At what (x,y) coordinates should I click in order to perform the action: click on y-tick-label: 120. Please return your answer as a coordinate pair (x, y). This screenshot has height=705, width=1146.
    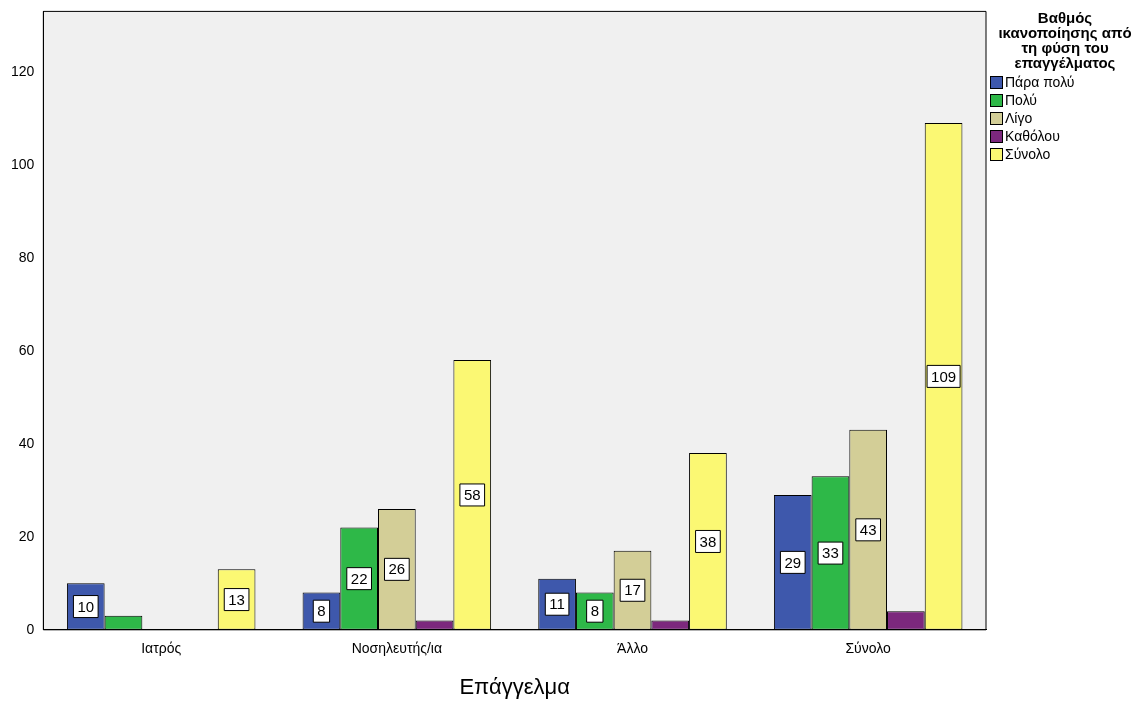
    Looking at the image, I should click on (23, 70).